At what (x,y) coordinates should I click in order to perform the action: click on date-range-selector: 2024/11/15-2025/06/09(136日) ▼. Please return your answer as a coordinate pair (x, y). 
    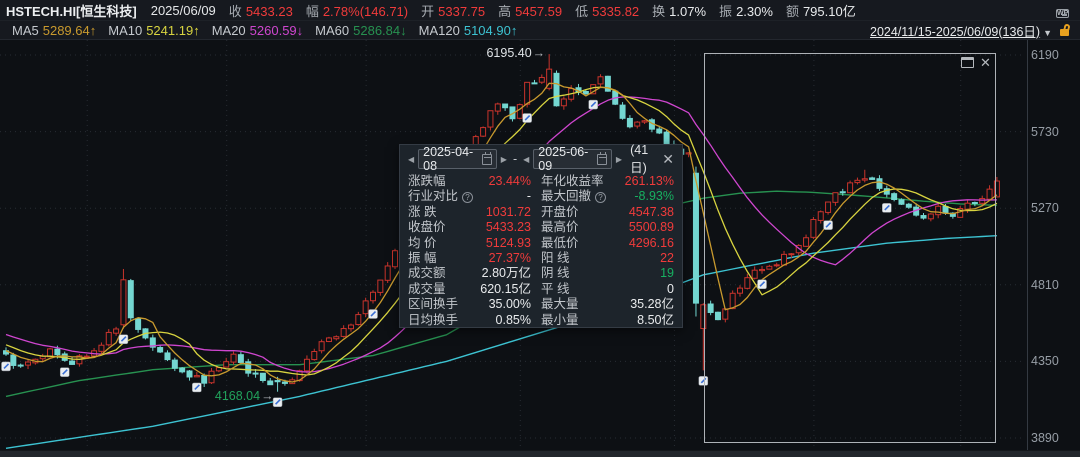
    Looking at the image, I should click on (961, 31).